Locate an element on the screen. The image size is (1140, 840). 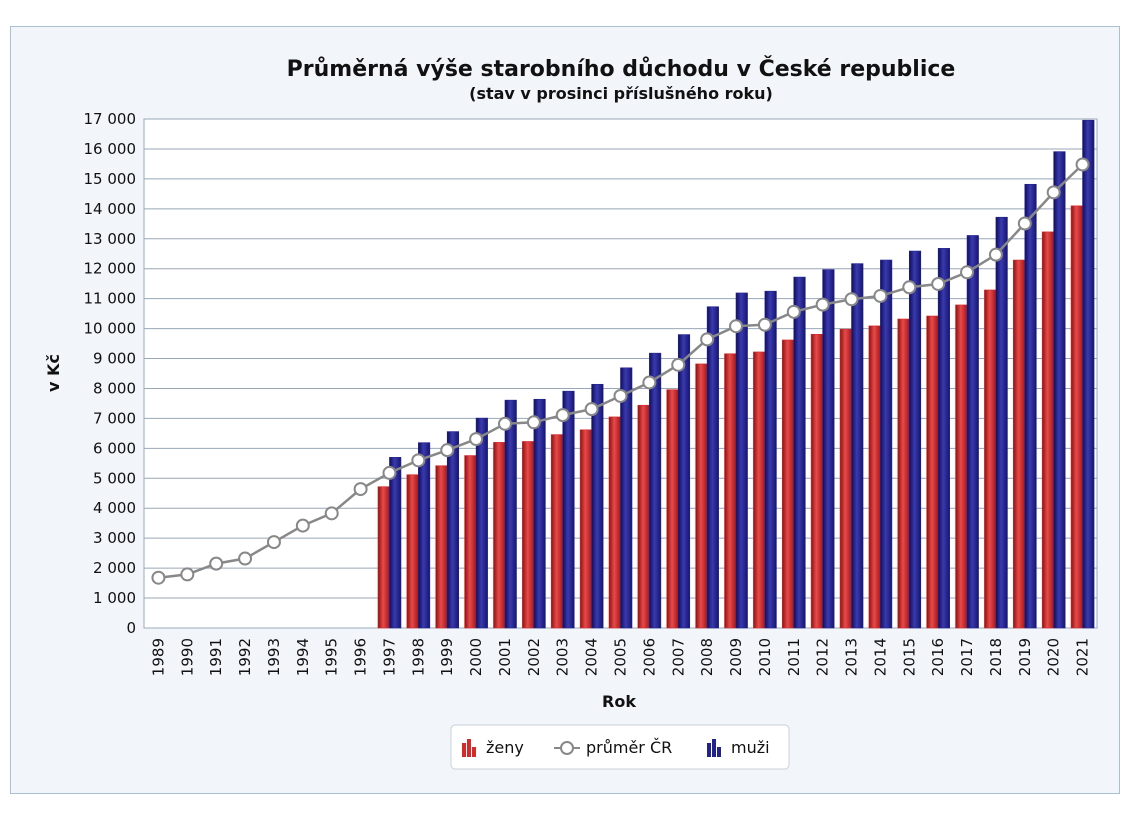
x-tick-label: 1995 is located at coordinates (332, 657).